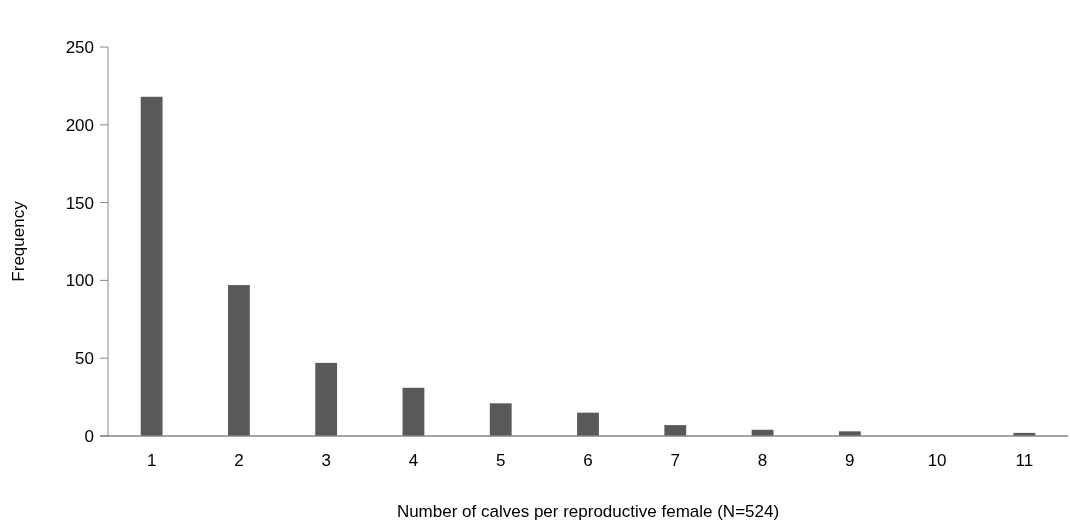 The image size is (1070, 527). I want to click on x-tick-label: 1, so click(151, 460).